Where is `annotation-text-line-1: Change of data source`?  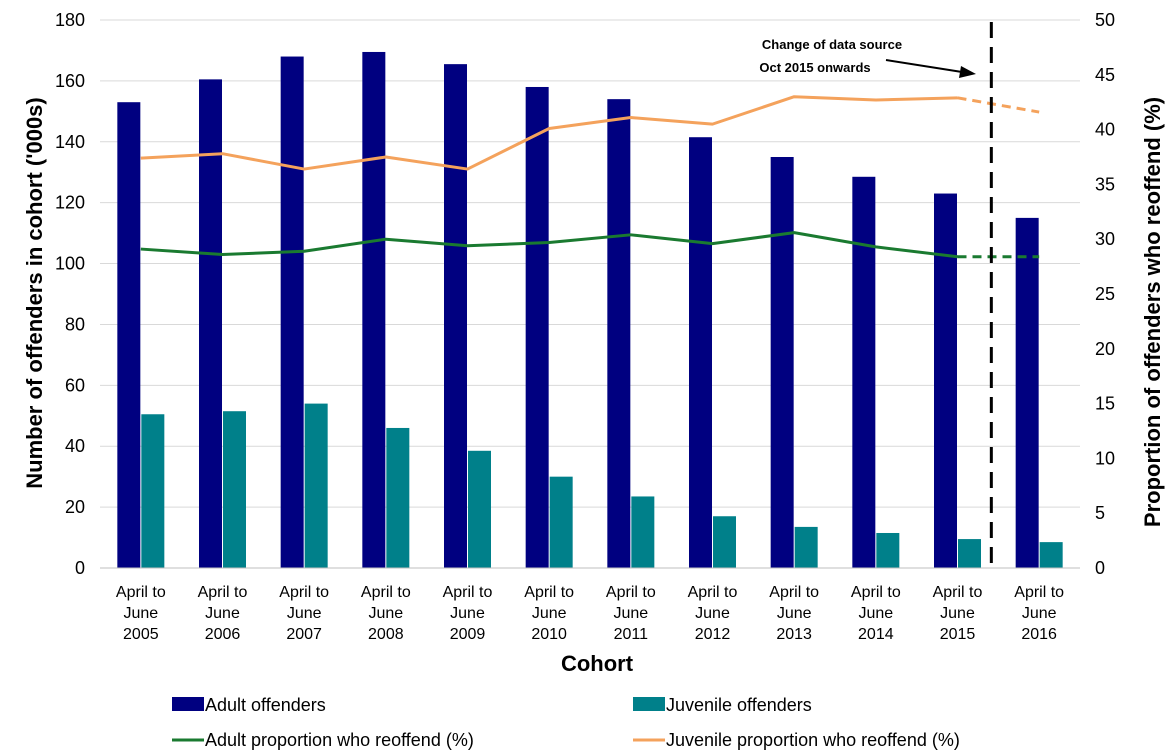 annotation-text-line-1: Change of data source is located at coordinates (832, 44).